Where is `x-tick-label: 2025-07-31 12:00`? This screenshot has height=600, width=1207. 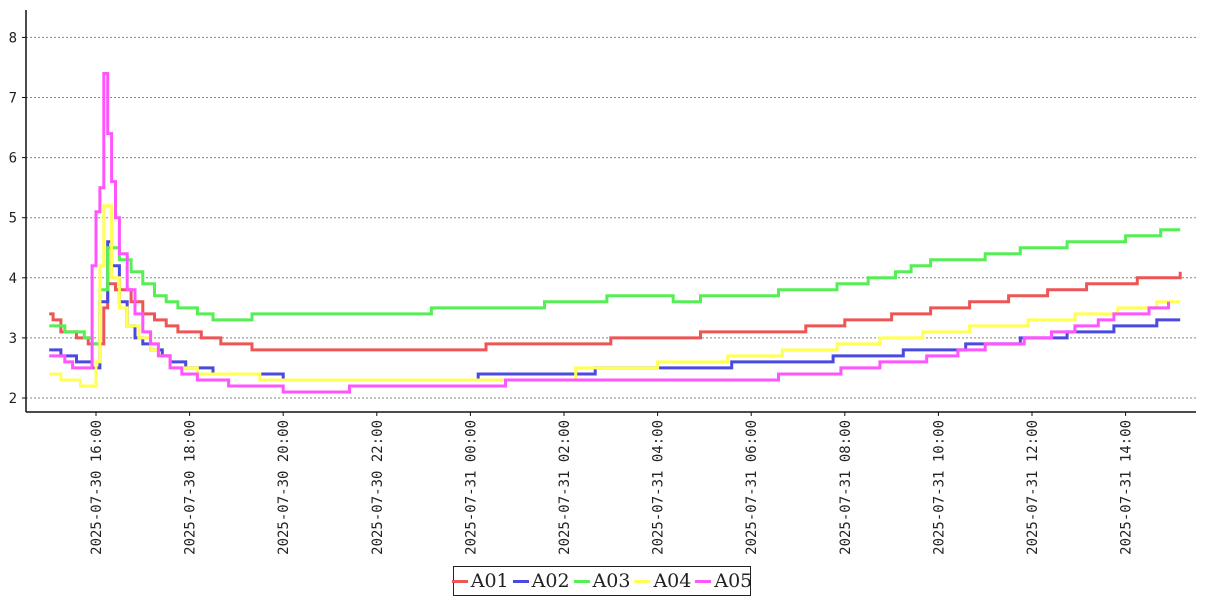
x-tick-label: 2025-07-31 12:00 is located at coordinates (1033, 487).